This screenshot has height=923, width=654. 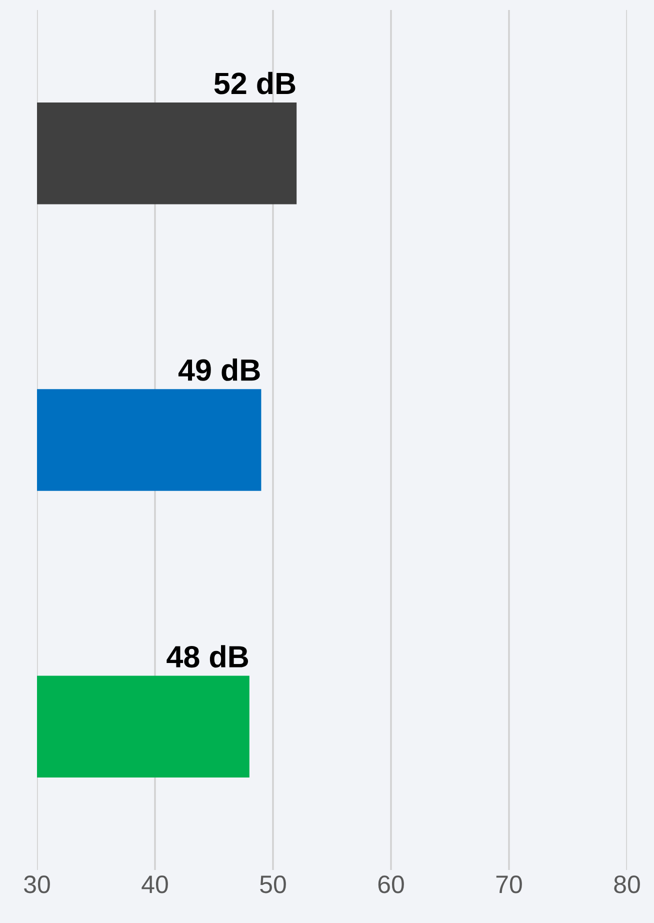 I want to click on x-tick-label: 30, so click(x=37, y=885).